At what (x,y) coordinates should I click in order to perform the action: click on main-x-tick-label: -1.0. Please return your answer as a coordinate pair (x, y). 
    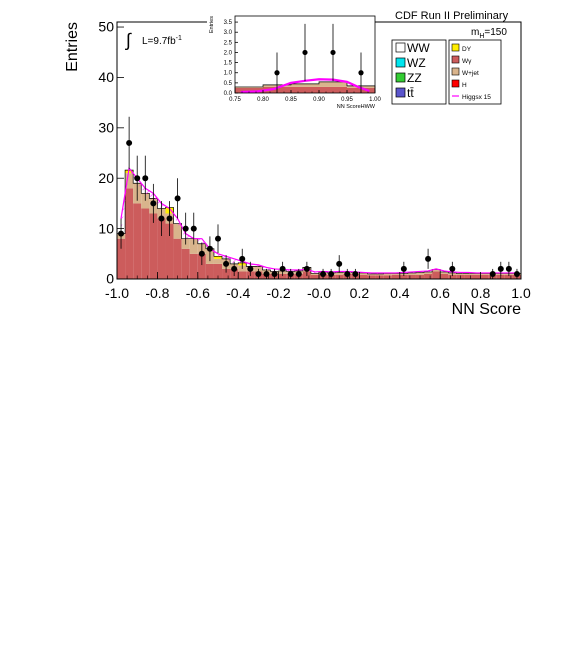
    Looking at the image, I should click on (117, 293).